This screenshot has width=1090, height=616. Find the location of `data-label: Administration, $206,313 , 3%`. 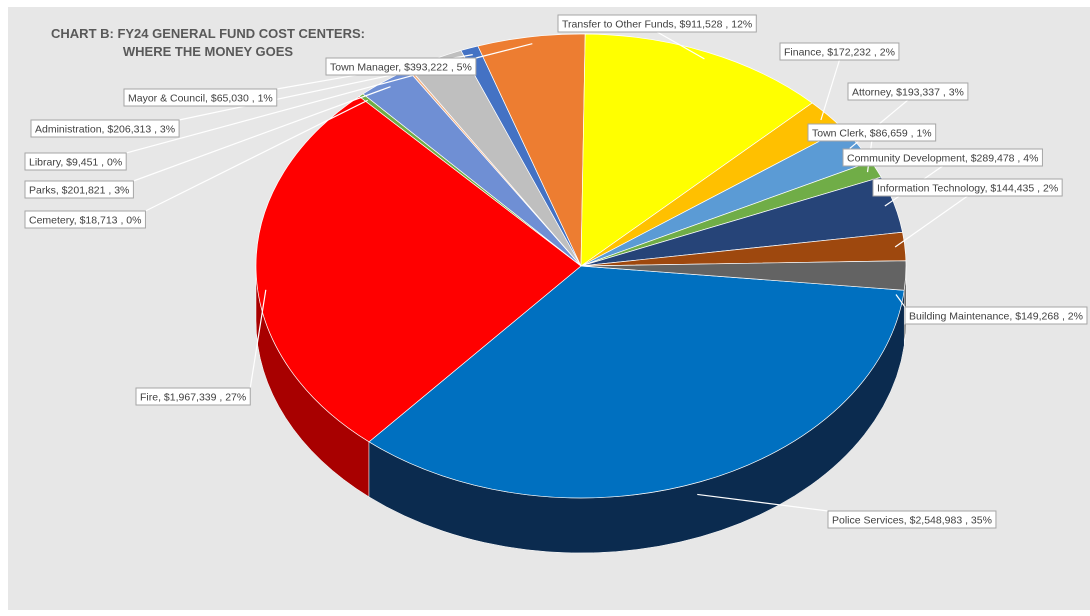

data-label: Administration, $206,313 , 3% is located at coordinates (105, 128).